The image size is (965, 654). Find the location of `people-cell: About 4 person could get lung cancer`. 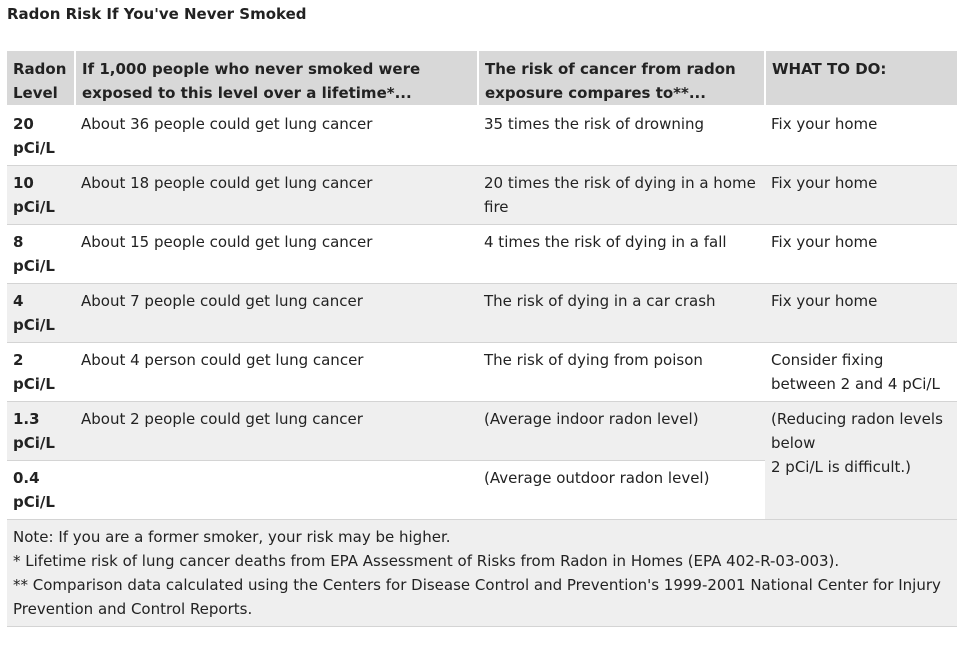

people-cell: About 4 person could get lung cancer is located at coordinates (276, 372).